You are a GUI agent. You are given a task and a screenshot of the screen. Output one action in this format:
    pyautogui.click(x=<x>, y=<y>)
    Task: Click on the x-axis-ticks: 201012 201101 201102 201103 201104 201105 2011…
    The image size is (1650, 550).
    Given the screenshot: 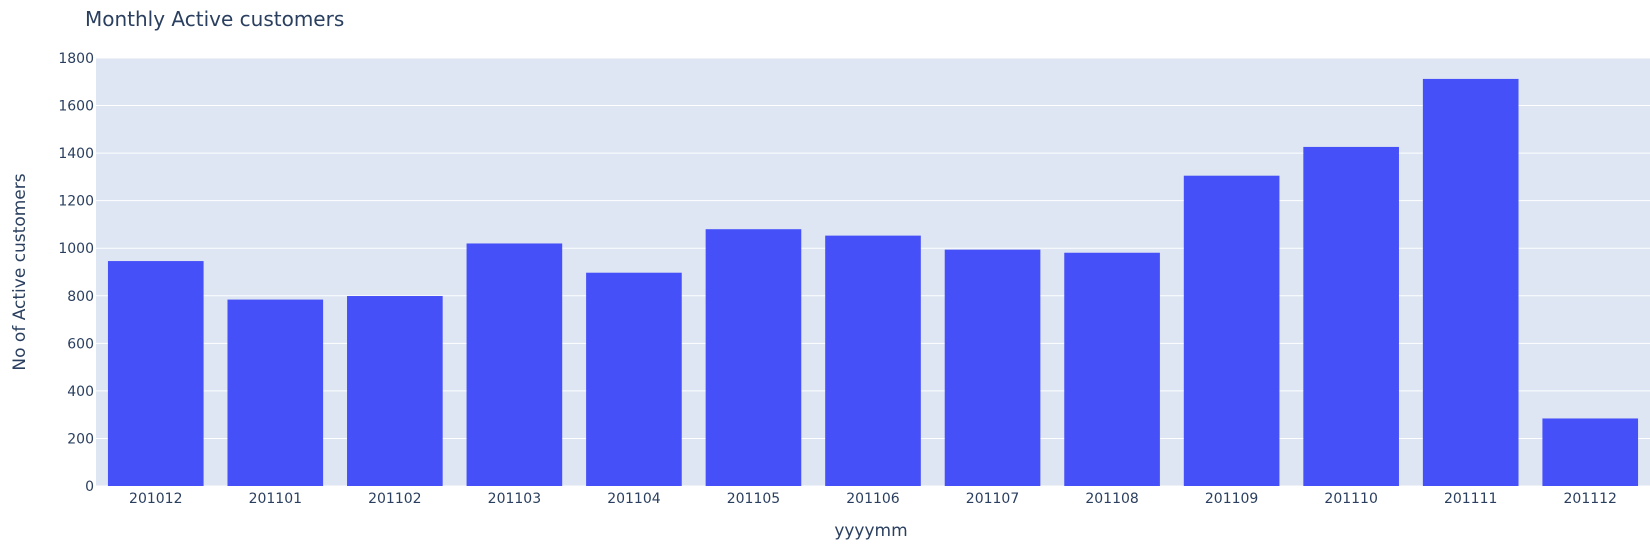 What is the action you would take?
    pyautogui.click(x=873, y=499)
    